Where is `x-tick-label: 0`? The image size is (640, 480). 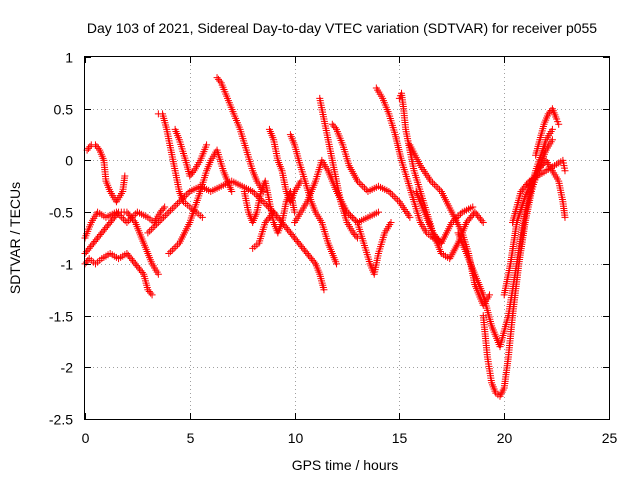 x-tick-label: 0 is located at coordinates (86, 438).